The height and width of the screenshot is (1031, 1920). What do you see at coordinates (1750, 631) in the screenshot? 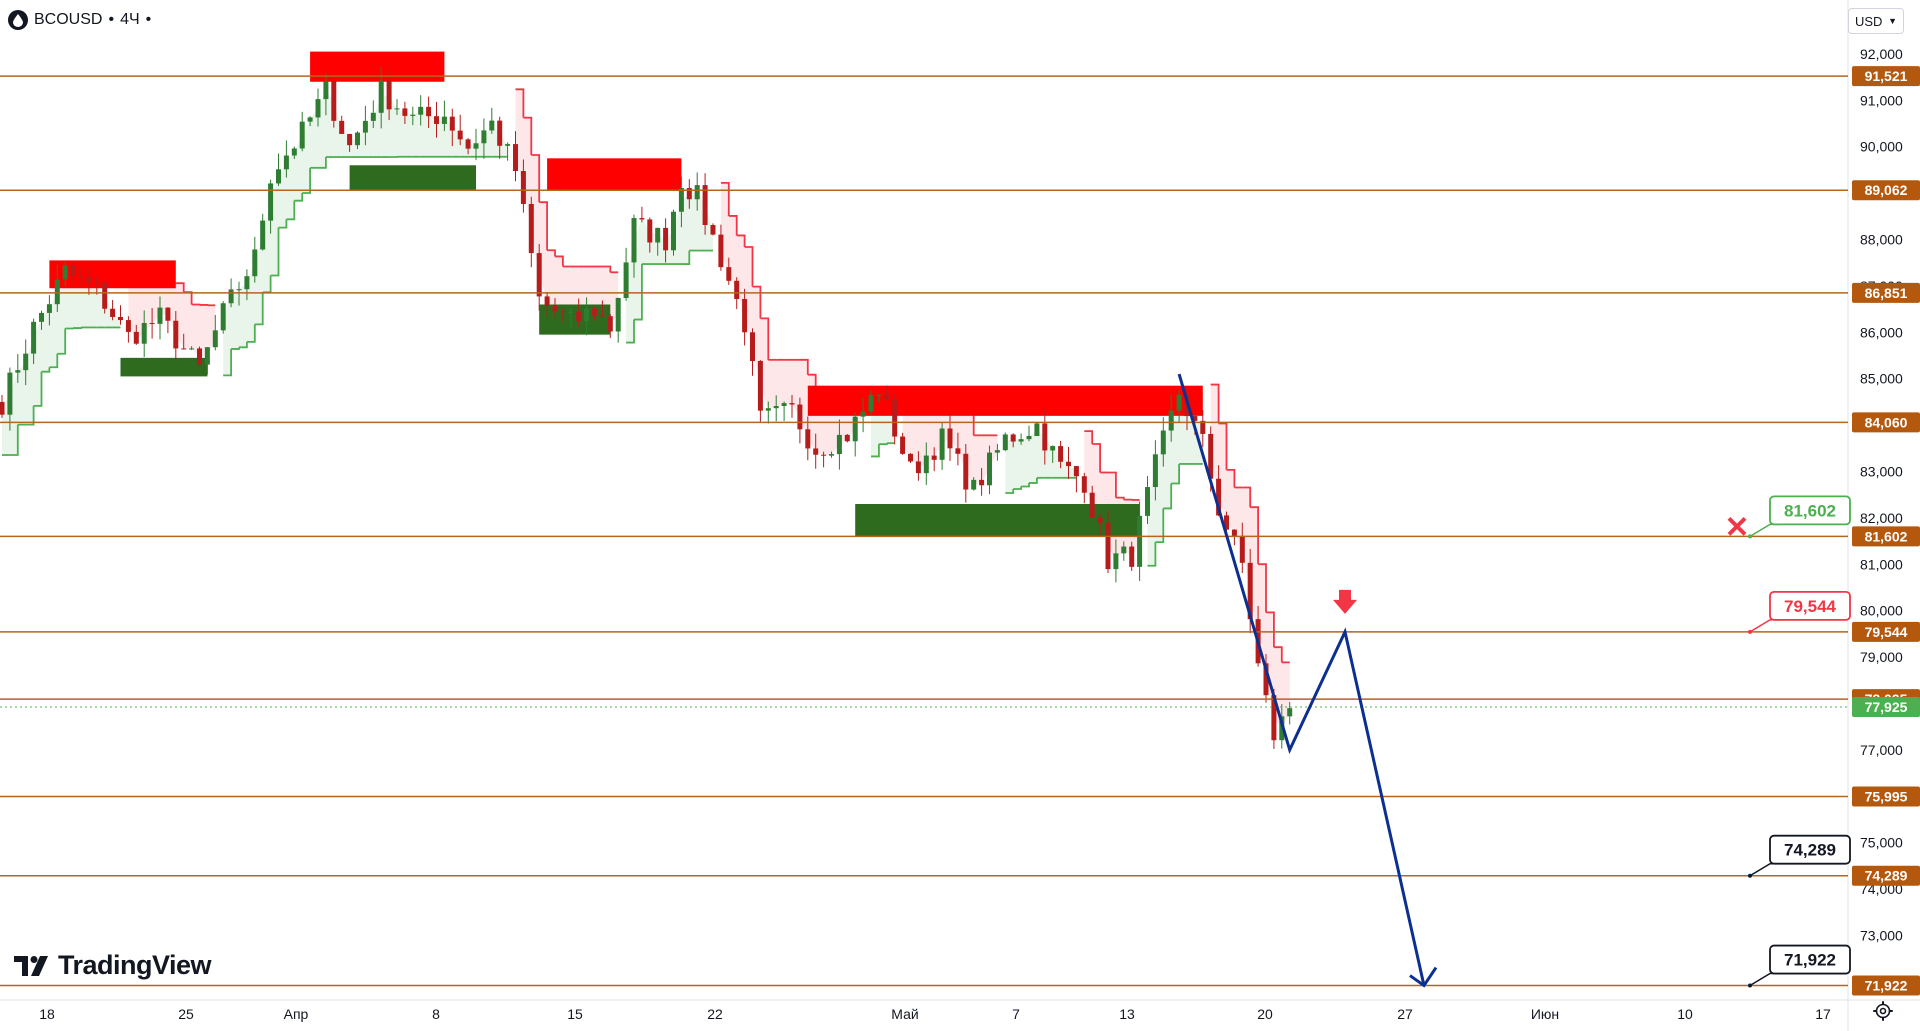
I see `callout-anchor` at bounding box center [1750, 631].